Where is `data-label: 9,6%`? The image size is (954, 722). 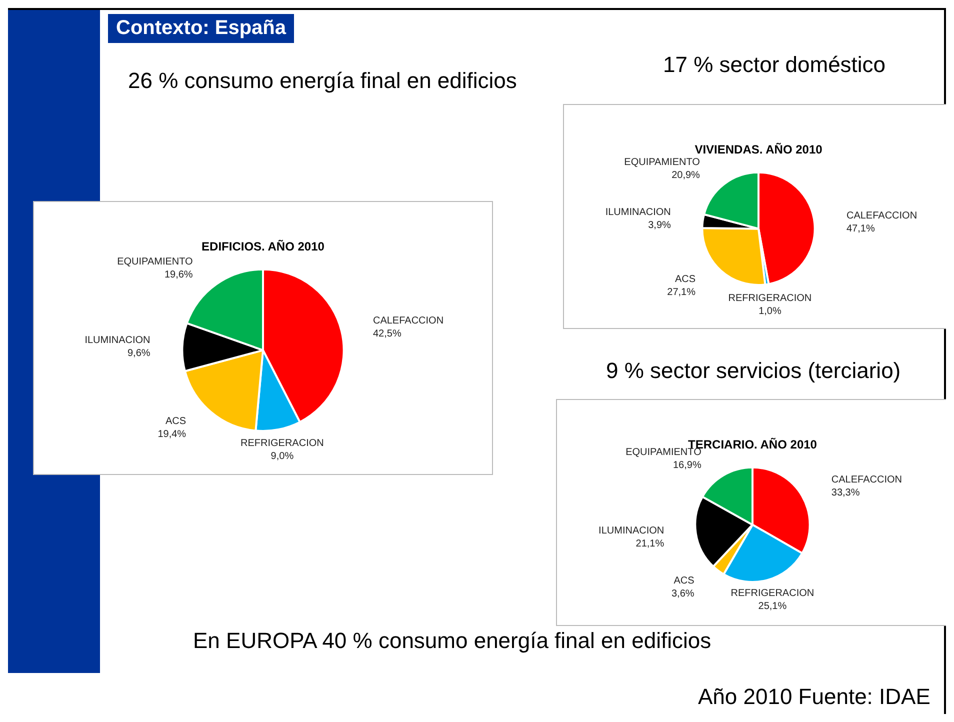
data-label: 9,6% is located at coordinates (138, 353).